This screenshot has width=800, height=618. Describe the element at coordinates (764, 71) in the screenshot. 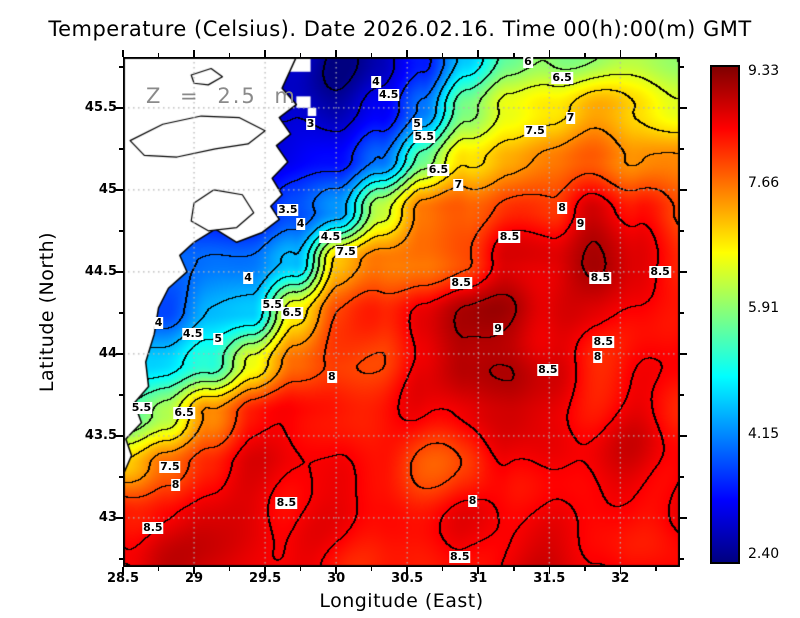

I see `colorbar-label: 9.33` at that location.